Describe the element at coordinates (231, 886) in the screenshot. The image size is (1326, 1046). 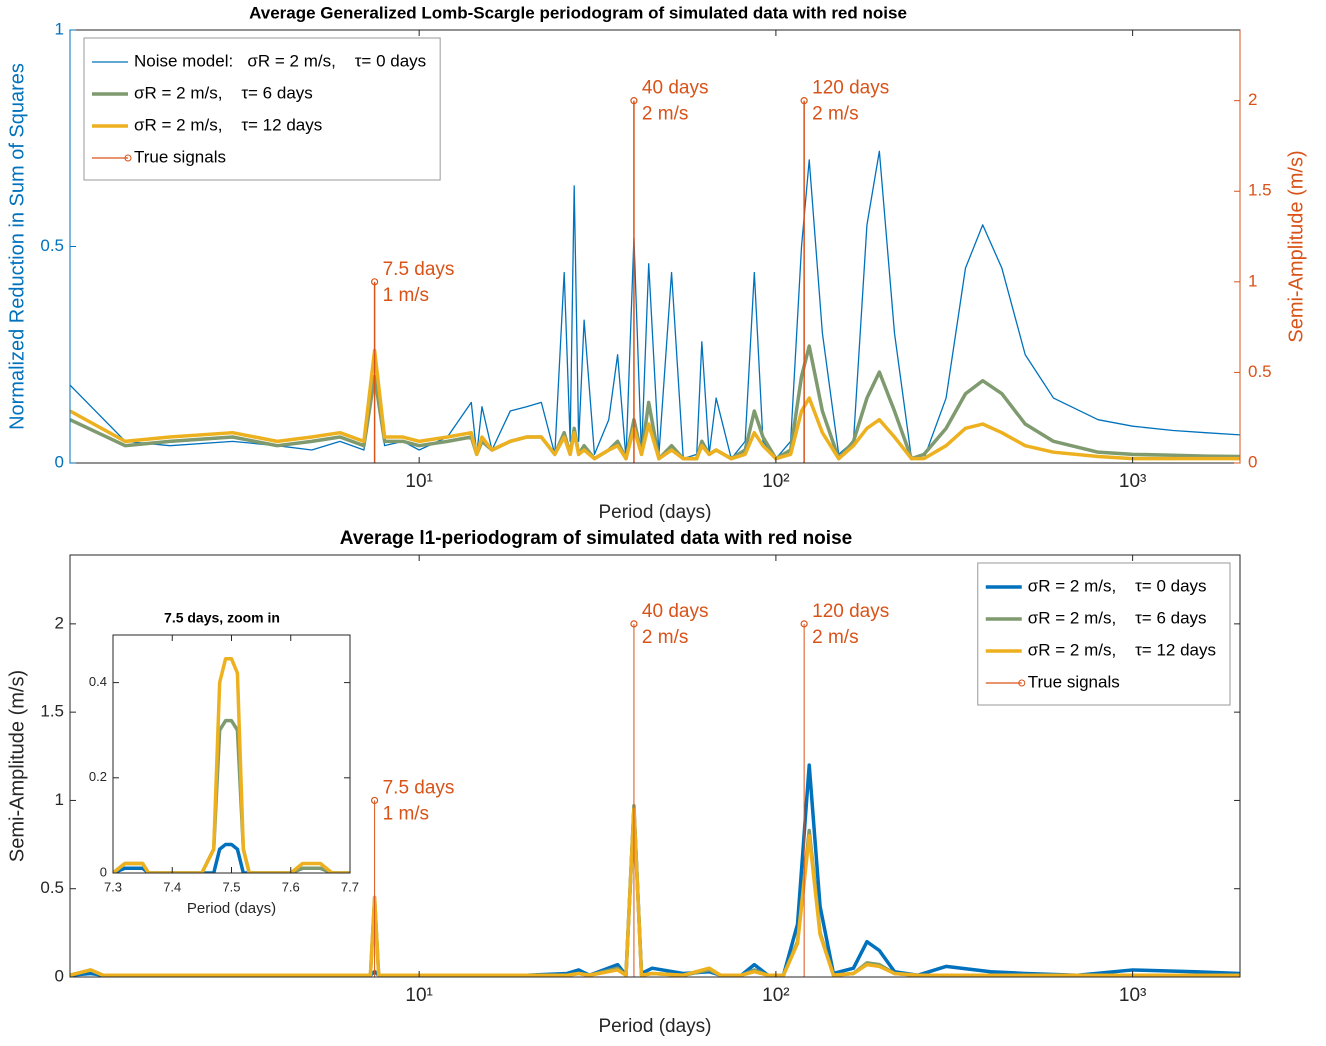
I see `x-tick-label: 7.5` at that location.